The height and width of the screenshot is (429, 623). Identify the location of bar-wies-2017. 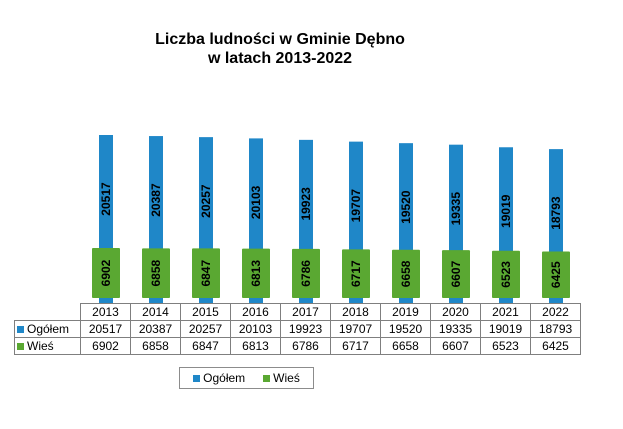
(306, 273).